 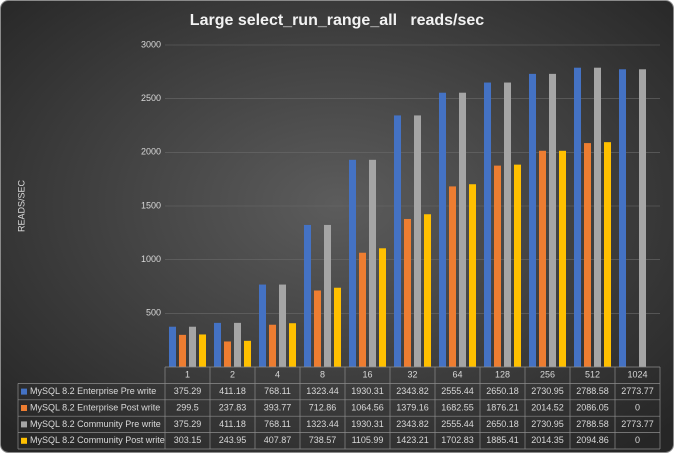 I want to click on table-value: 1064.56, so click(x=367, y=407).